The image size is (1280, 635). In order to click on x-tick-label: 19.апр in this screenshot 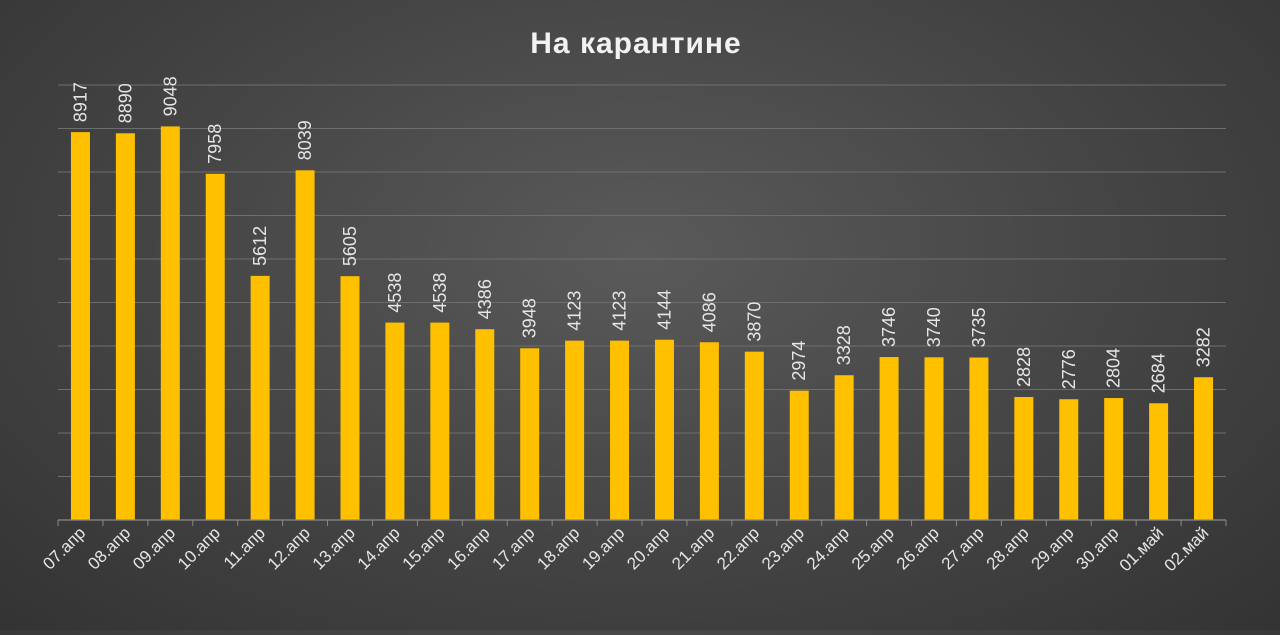, I will do `click(603, 548)`.